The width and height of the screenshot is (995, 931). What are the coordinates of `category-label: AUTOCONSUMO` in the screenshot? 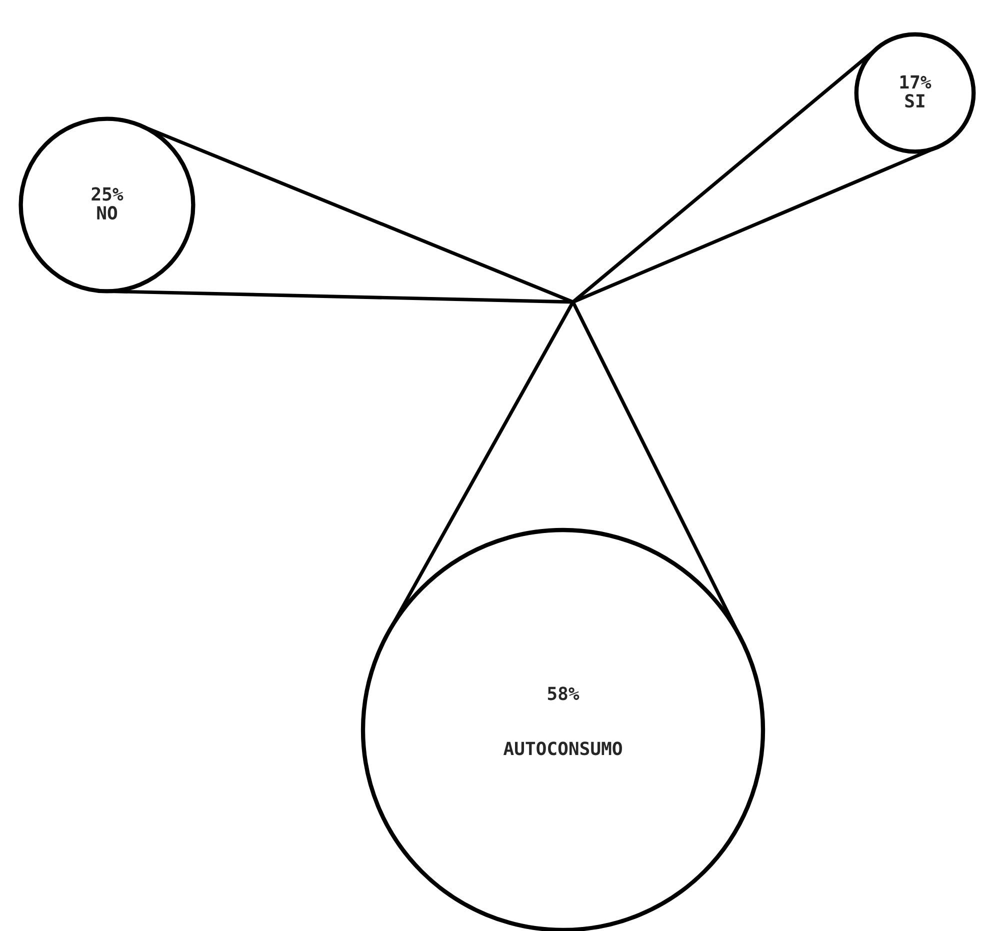 It's located at (563, 749).